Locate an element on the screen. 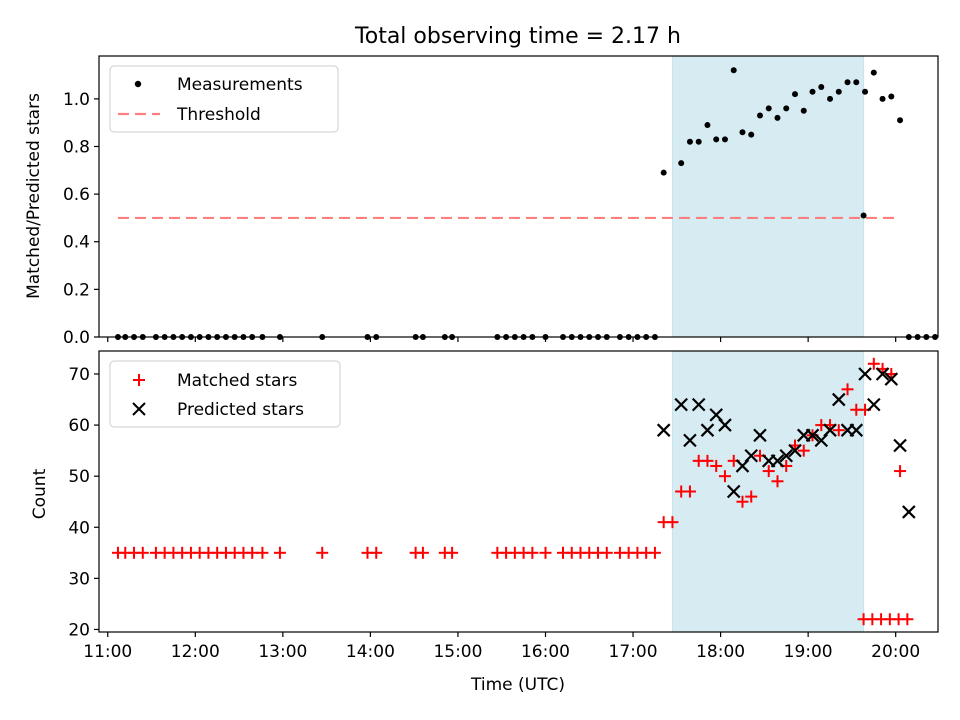 This screenshot has width=960, height=720. x-tick-label: 15:00 is located at coordinates (457, 652).